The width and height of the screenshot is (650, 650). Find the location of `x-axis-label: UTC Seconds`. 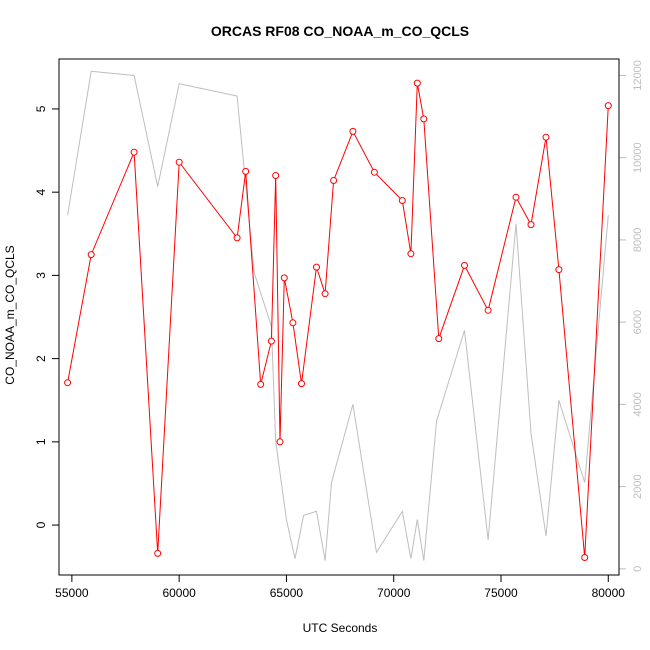

x-axis-label: UTC Seconds is located at coordinates (340, 628).